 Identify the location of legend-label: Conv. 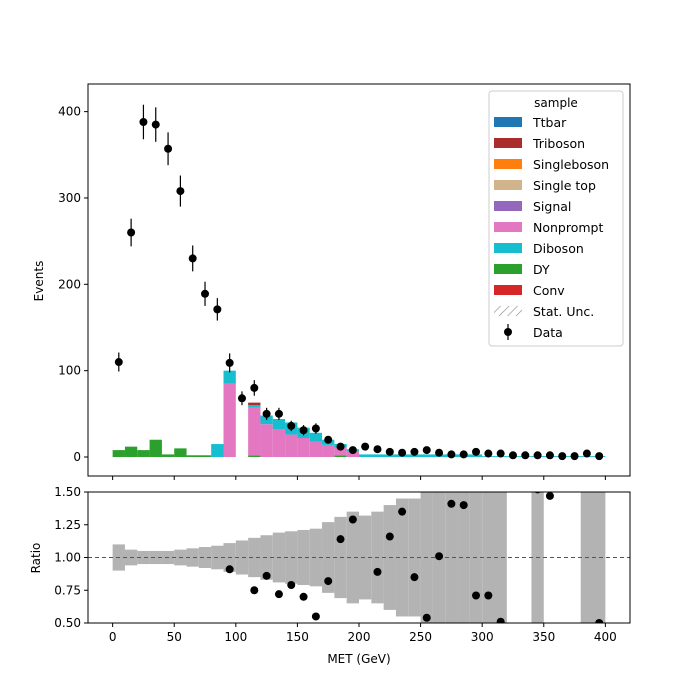
(549, 290).